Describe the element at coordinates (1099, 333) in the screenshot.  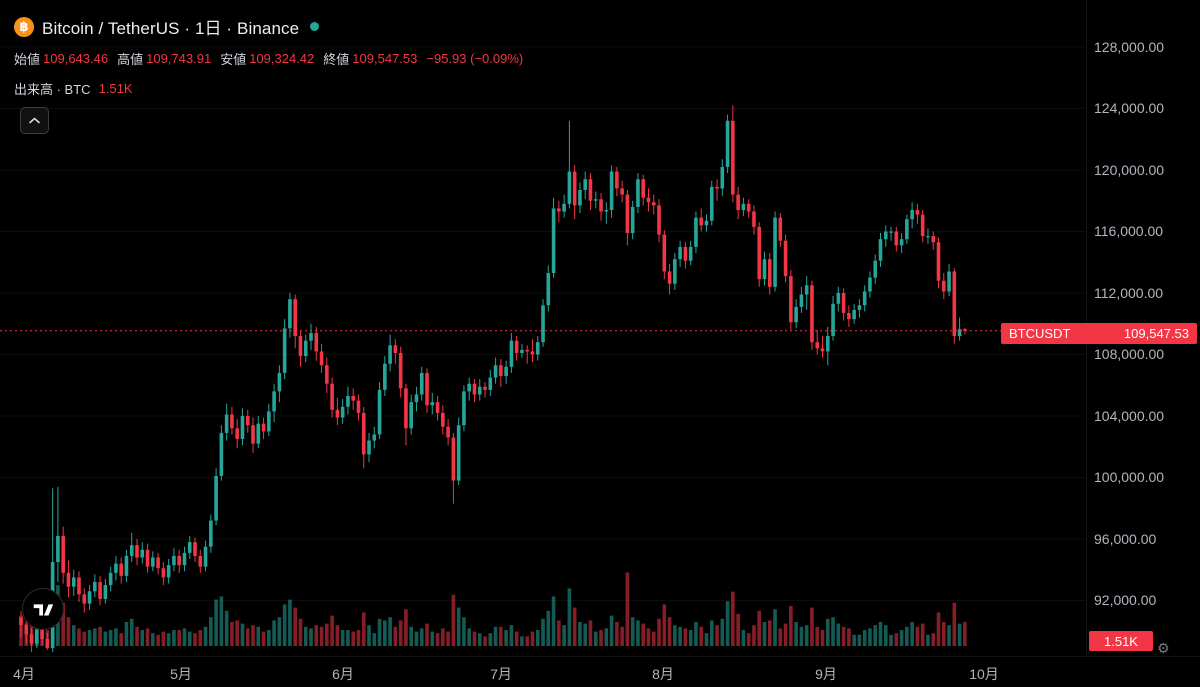
I see `last-price-badge: BTCUSDT 109,547.53` at that location.